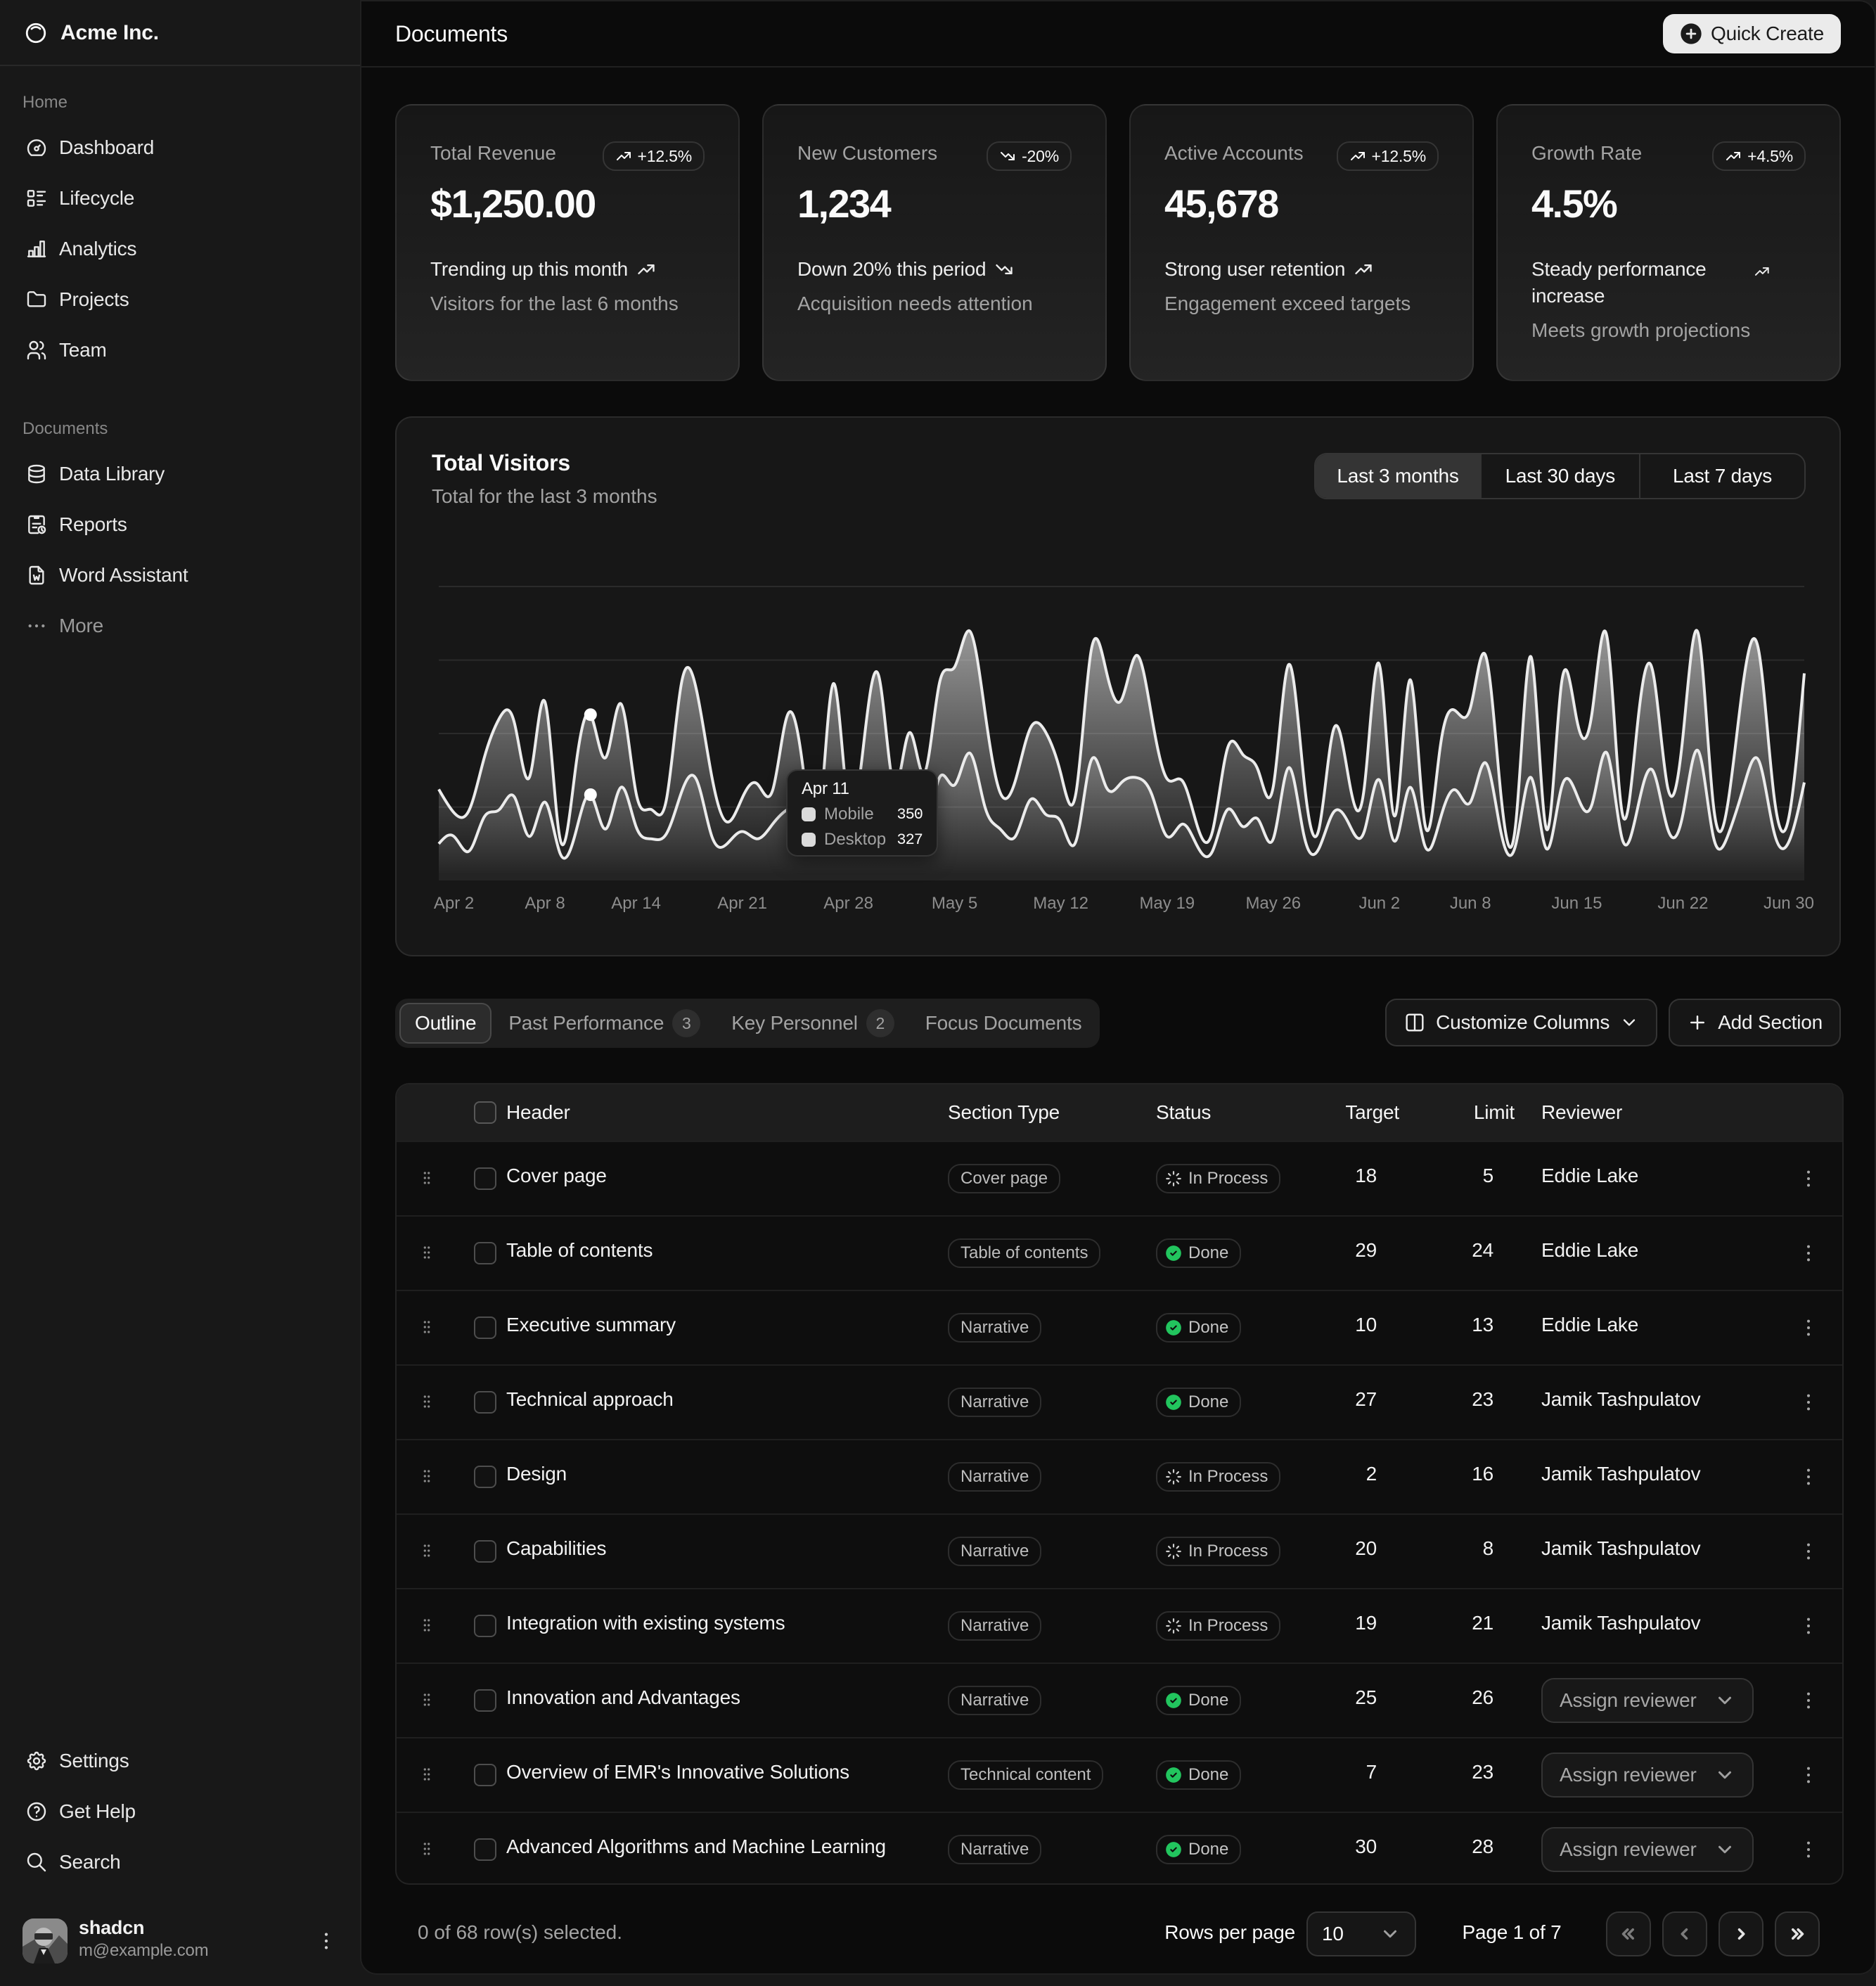 The image size is (1876, 1986). Describe the element at coordinates (1470, 903) in the screenshot. I see `svg-text: Jun 8` at that location.